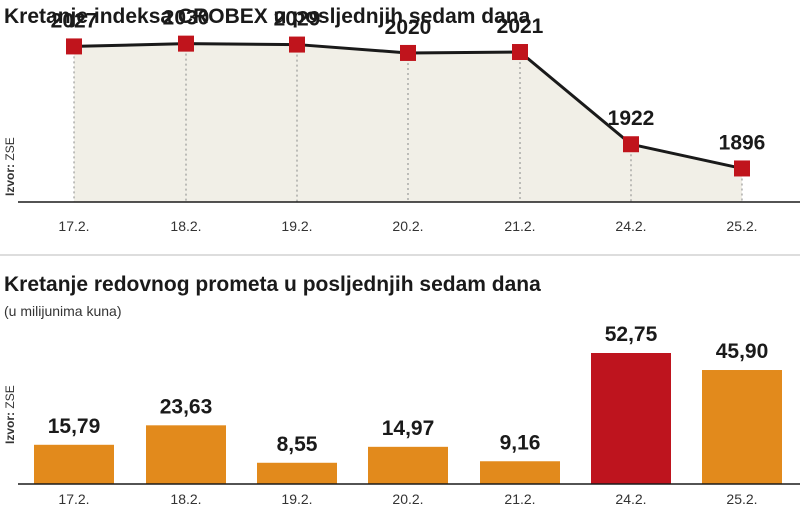 Image resolution: width=800 pixels, height=512 pixels. What do you see at coordinates (73, 499) in the screenshot?
I see `bar-x-tick-label: 17.2.` at bounding box center [73, 499].